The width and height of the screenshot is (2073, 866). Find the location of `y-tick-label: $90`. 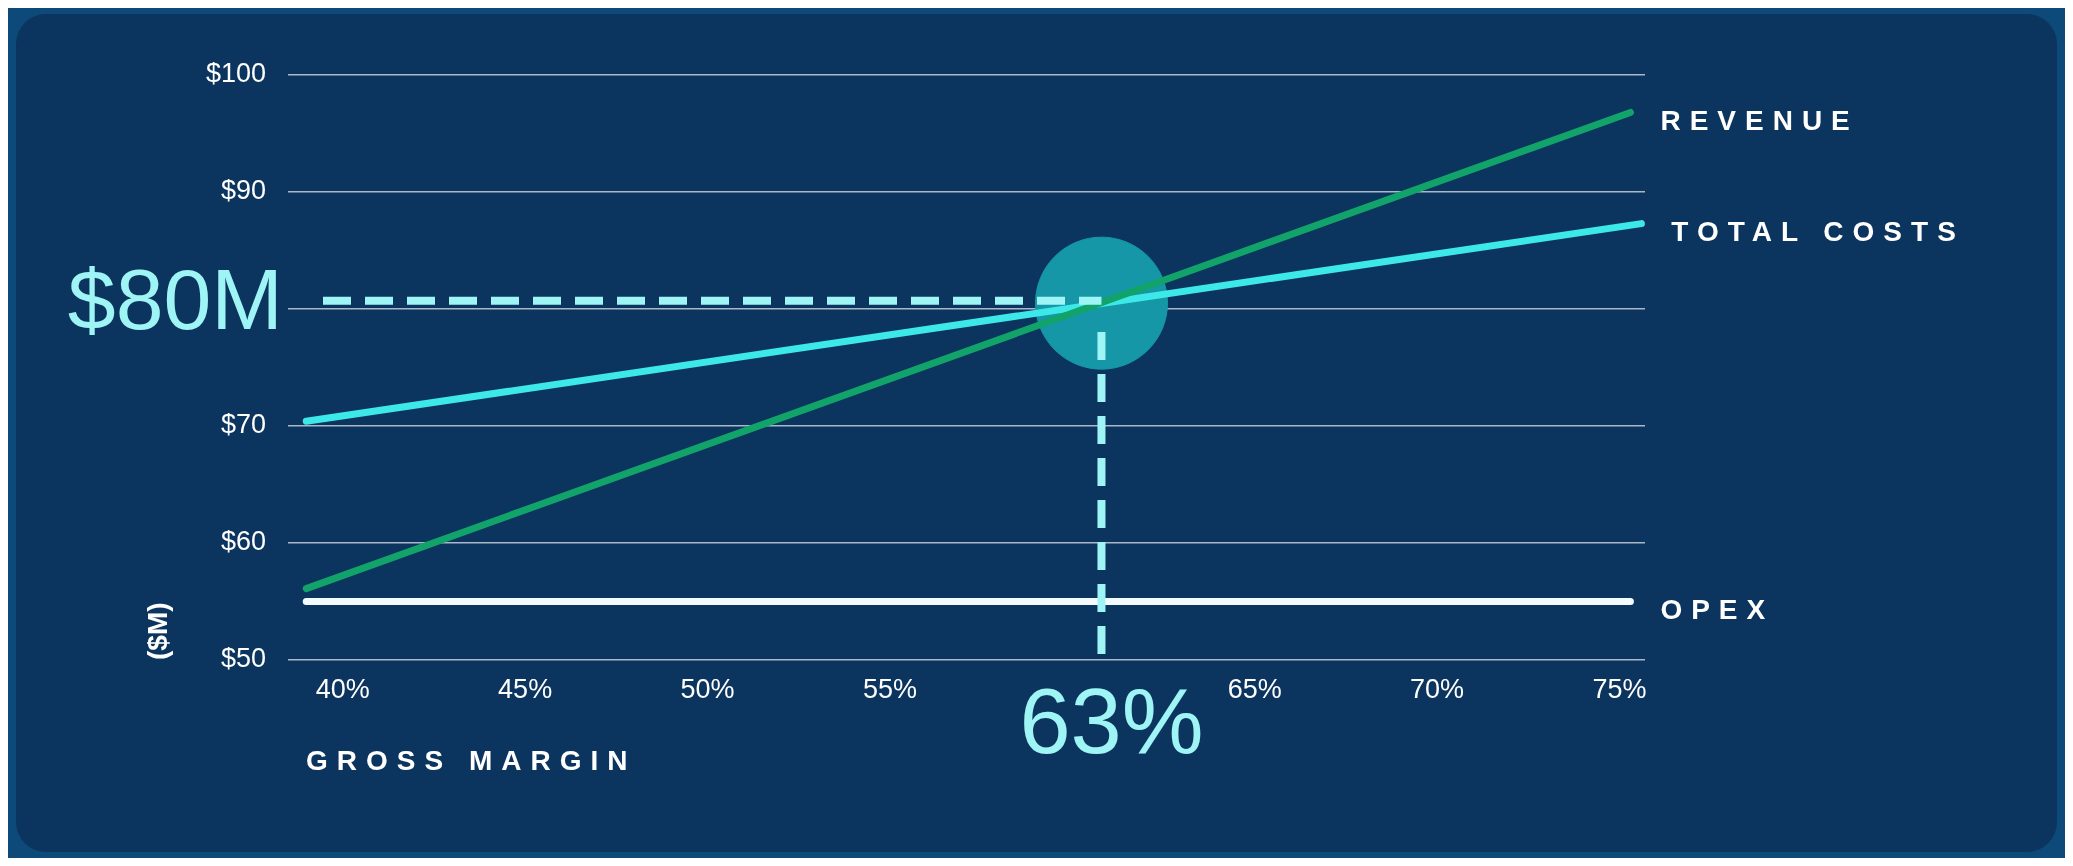

y-tick-label: $90 is located at coordinates (243, 190).